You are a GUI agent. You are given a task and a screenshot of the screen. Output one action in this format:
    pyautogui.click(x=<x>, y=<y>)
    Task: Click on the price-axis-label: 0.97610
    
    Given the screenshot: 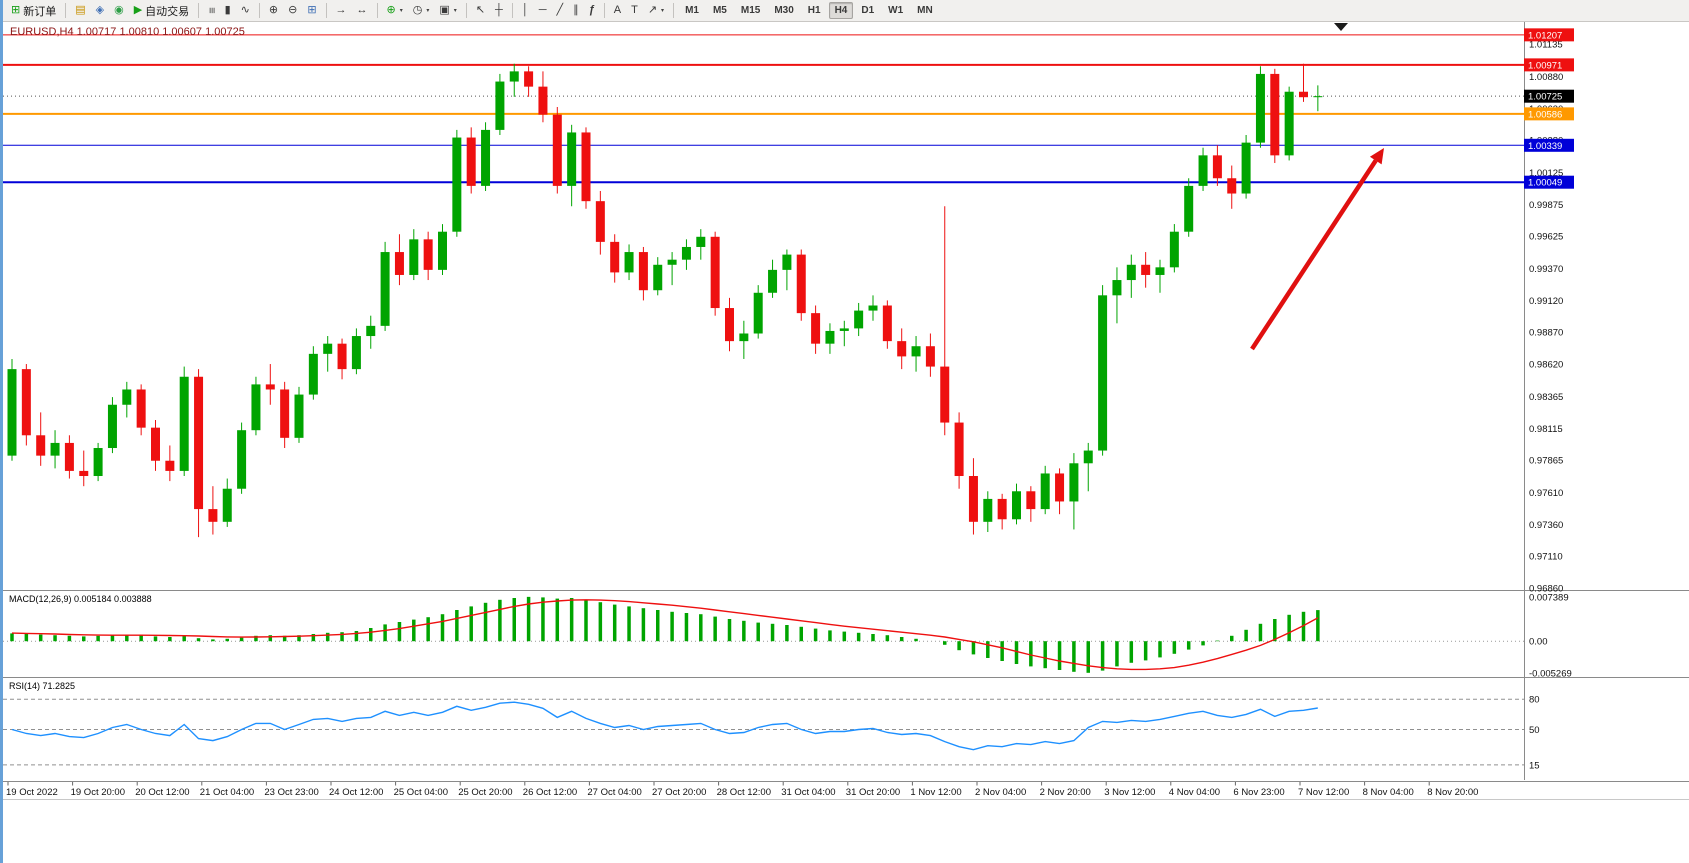 What is the action you would take?
    pyautogui.click(x=1546, y=493)
    